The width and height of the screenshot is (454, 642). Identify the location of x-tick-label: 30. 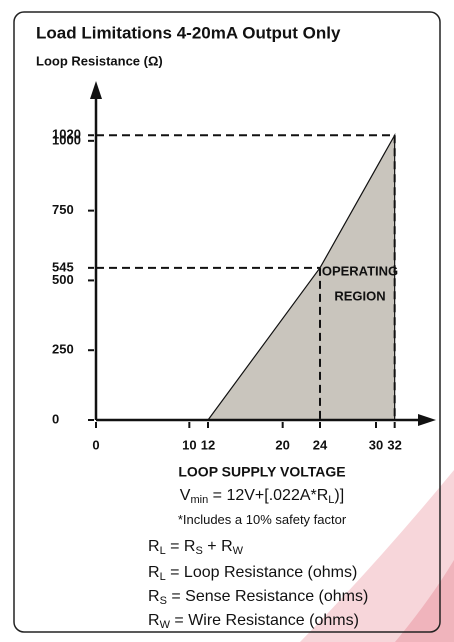
(376, 444).